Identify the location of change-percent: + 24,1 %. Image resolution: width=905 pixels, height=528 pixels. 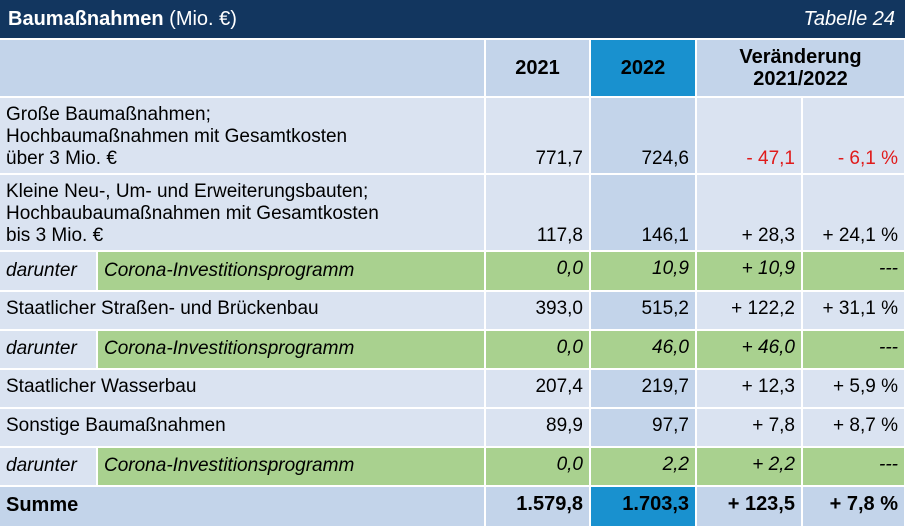
(853, 213).